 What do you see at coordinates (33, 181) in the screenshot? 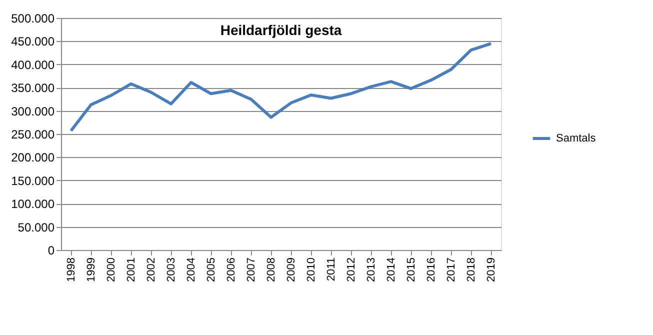
I see `y-tick-label: 150.000` at bounding box center [33, 181].